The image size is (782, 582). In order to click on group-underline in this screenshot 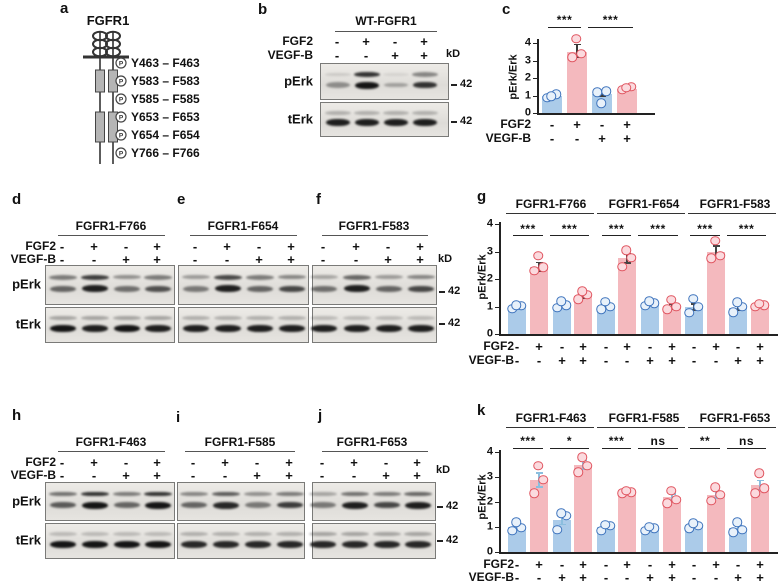, I will do `click(641, 214)`.